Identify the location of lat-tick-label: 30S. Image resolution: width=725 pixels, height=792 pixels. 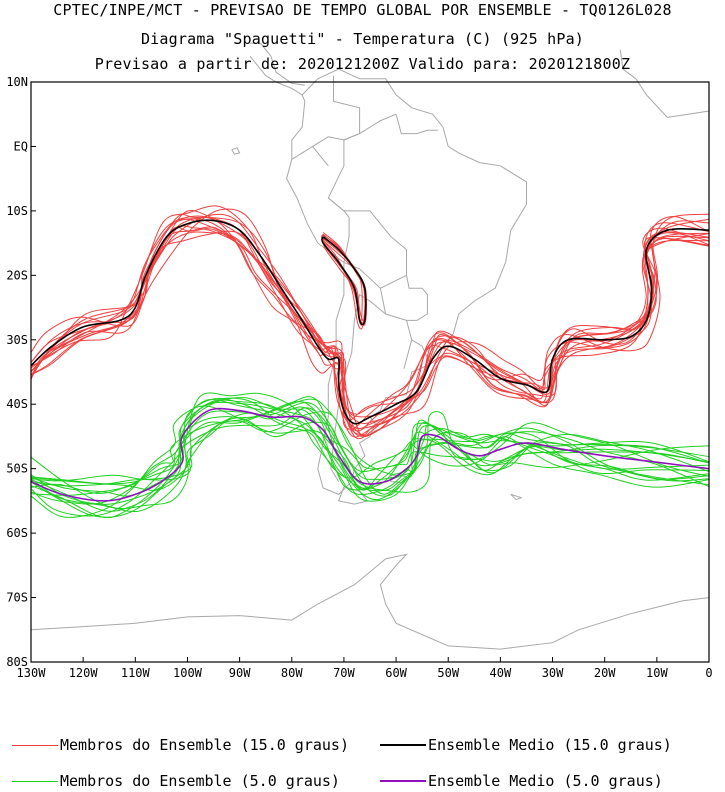
(17, 340).